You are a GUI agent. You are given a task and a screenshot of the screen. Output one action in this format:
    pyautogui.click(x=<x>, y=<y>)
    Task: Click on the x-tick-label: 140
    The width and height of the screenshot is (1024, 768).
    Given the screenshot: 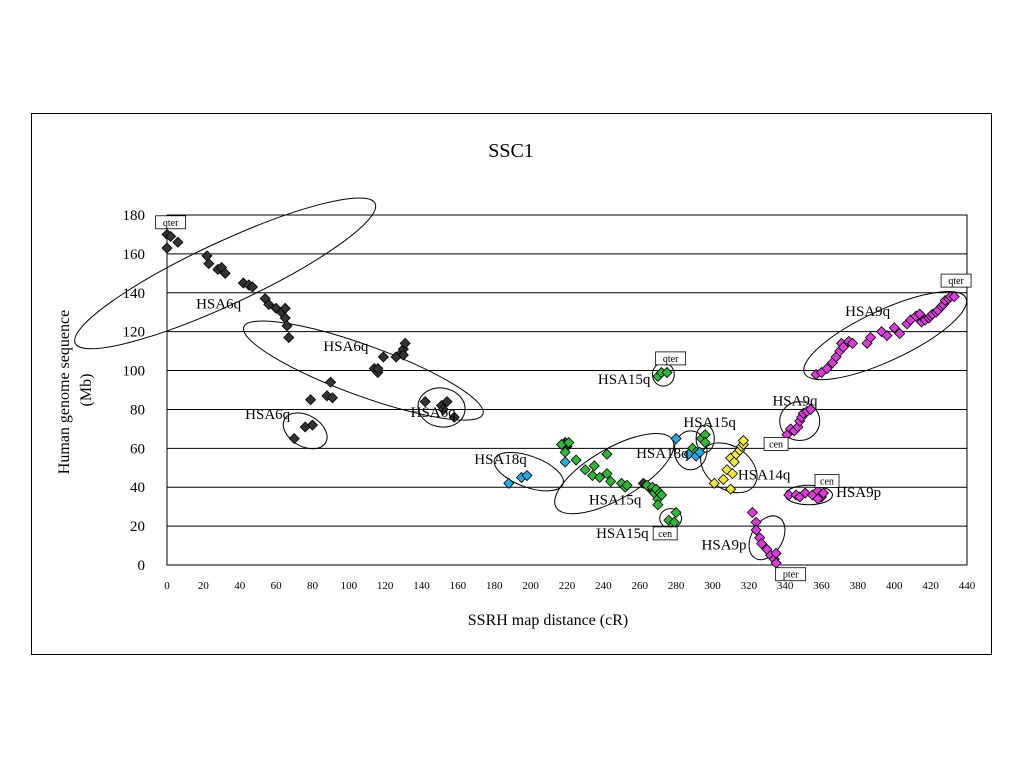 What is the action you would take?
    pyautogui.click(x=421, y=586)
    